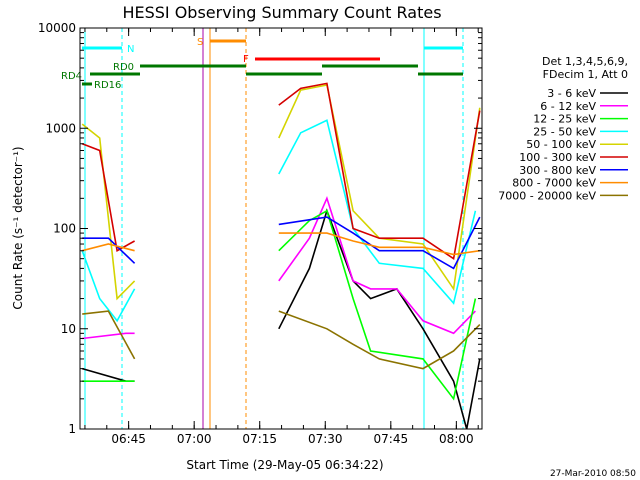 The image size is (640, 480). What do you see at coordinates (585, 74) in the screenshot?
I see `legend-header-2: FDecim 1, Att 0` at bounding box center [585, 74].